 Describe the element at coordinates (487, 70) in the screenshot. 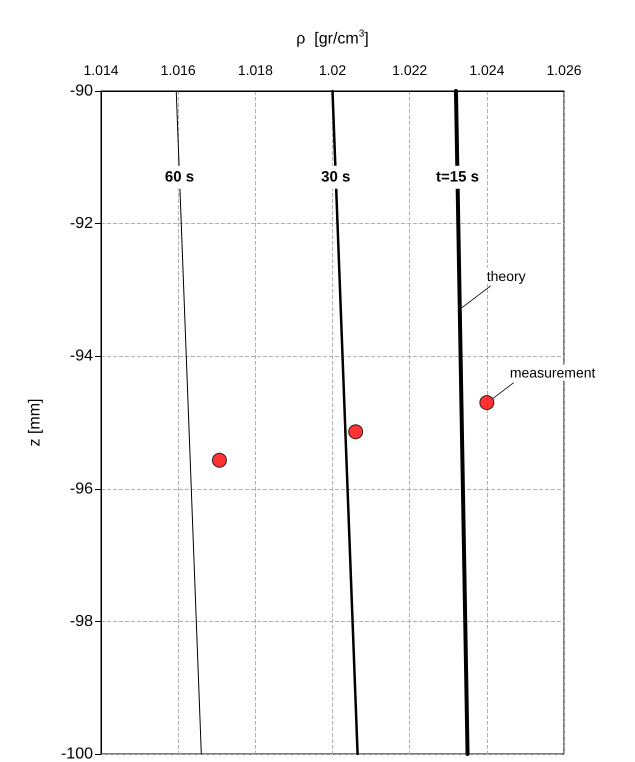

I see `x-tick-label: 1.024` at that location.